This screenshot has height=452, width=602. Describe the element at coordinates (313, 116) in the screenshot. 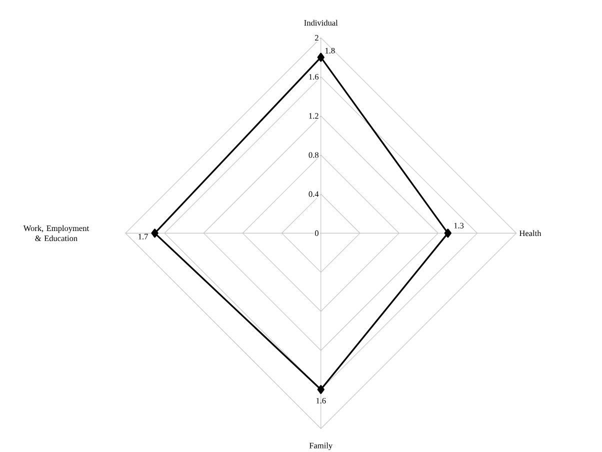

I see `y-tick-label: 1.2` at that location.